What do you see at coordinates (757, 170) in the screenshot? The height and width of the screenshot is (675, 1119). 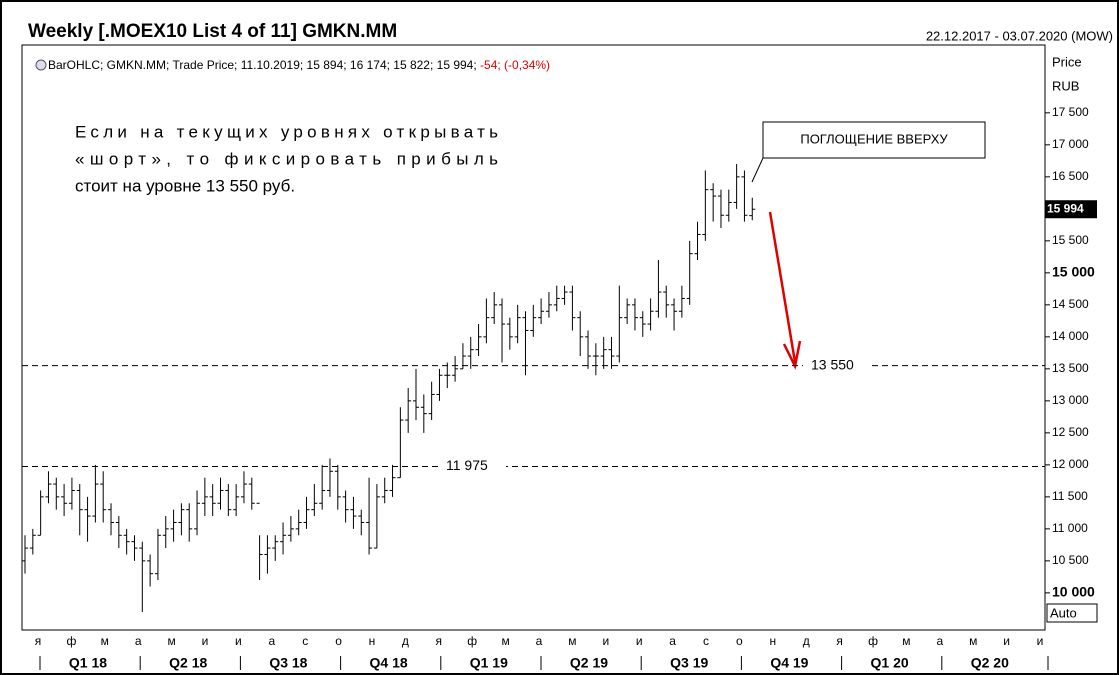 I see `callout-pointer` at bounding box center [757, 170].